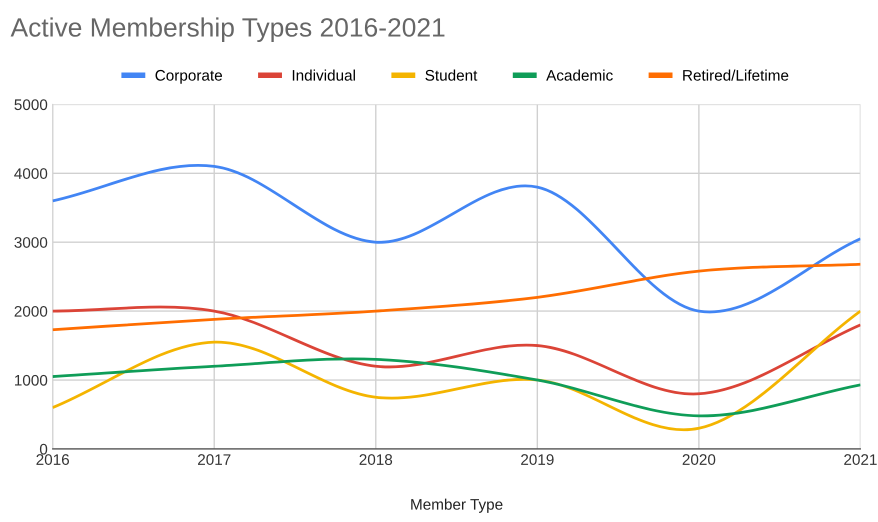 This screenshot has width=878, height=522. What do you see at coordinates (44, 449) in the screenshot?
I see `y-tick-label: 0` at bounding box center [44, 449].